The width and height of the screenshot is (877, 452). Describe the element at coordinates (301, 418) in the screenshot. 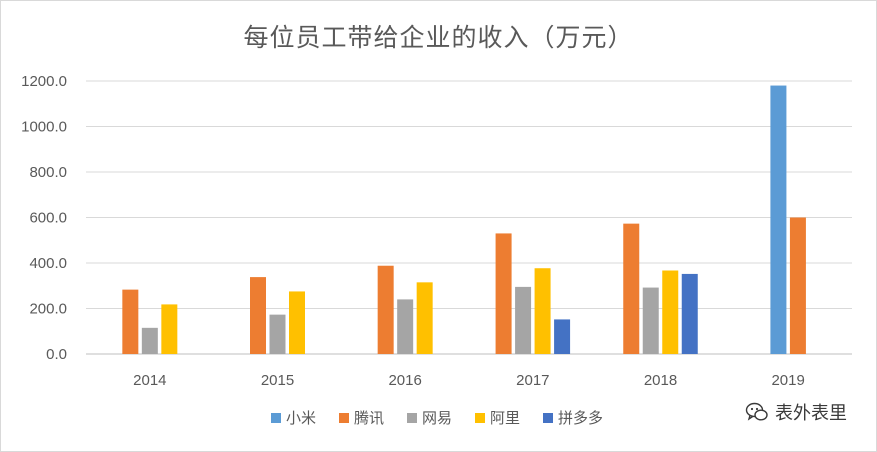

I see `legend-label: 小米` at that location.